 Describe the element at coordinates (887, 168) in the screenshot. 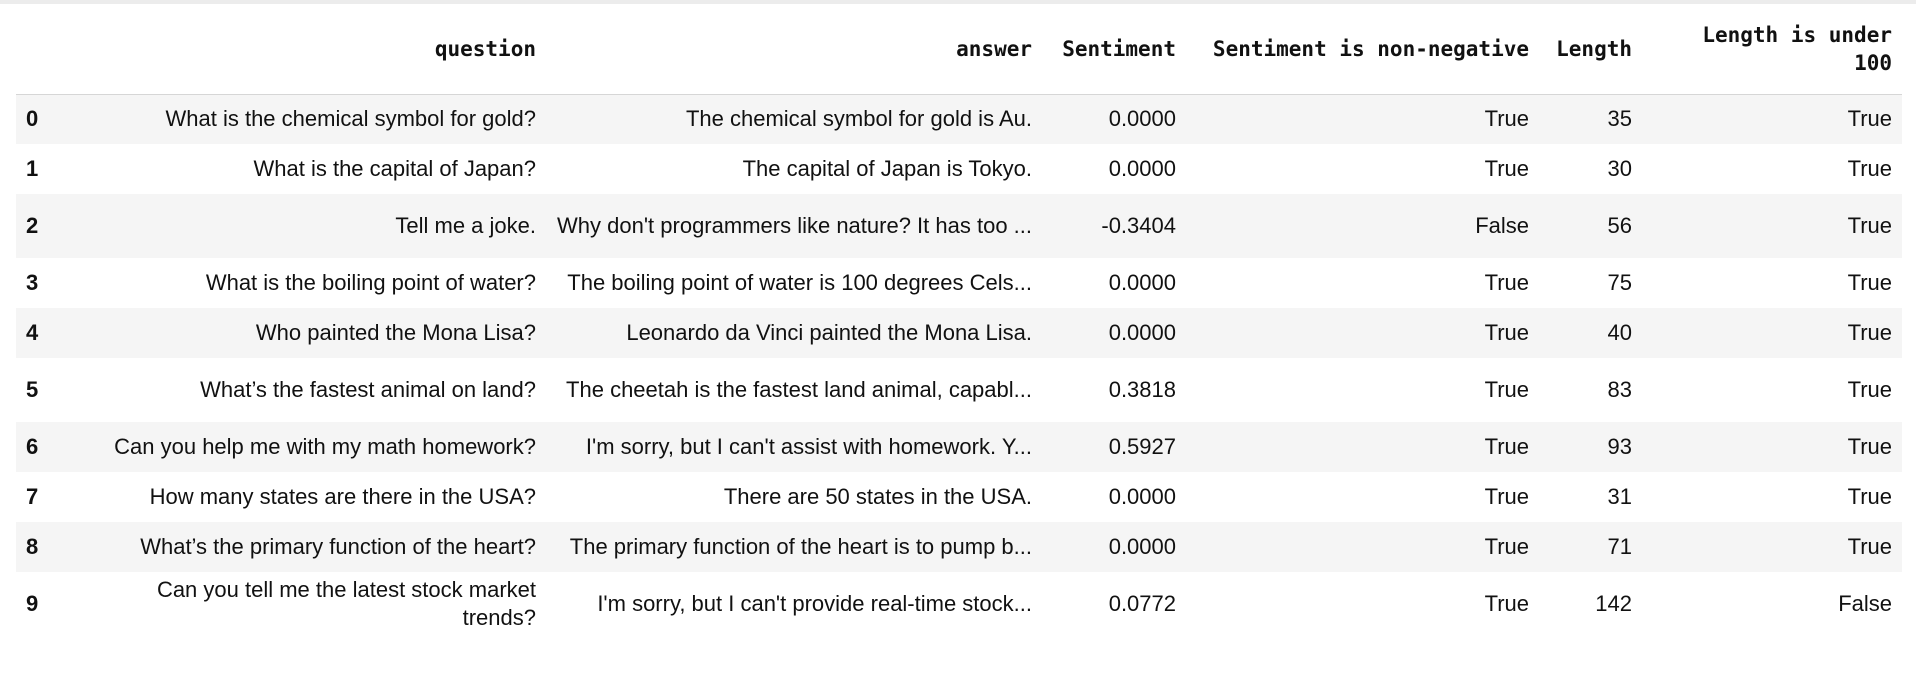

I see `answer-cell: The capital of Japan is Tokyo.` at that location.